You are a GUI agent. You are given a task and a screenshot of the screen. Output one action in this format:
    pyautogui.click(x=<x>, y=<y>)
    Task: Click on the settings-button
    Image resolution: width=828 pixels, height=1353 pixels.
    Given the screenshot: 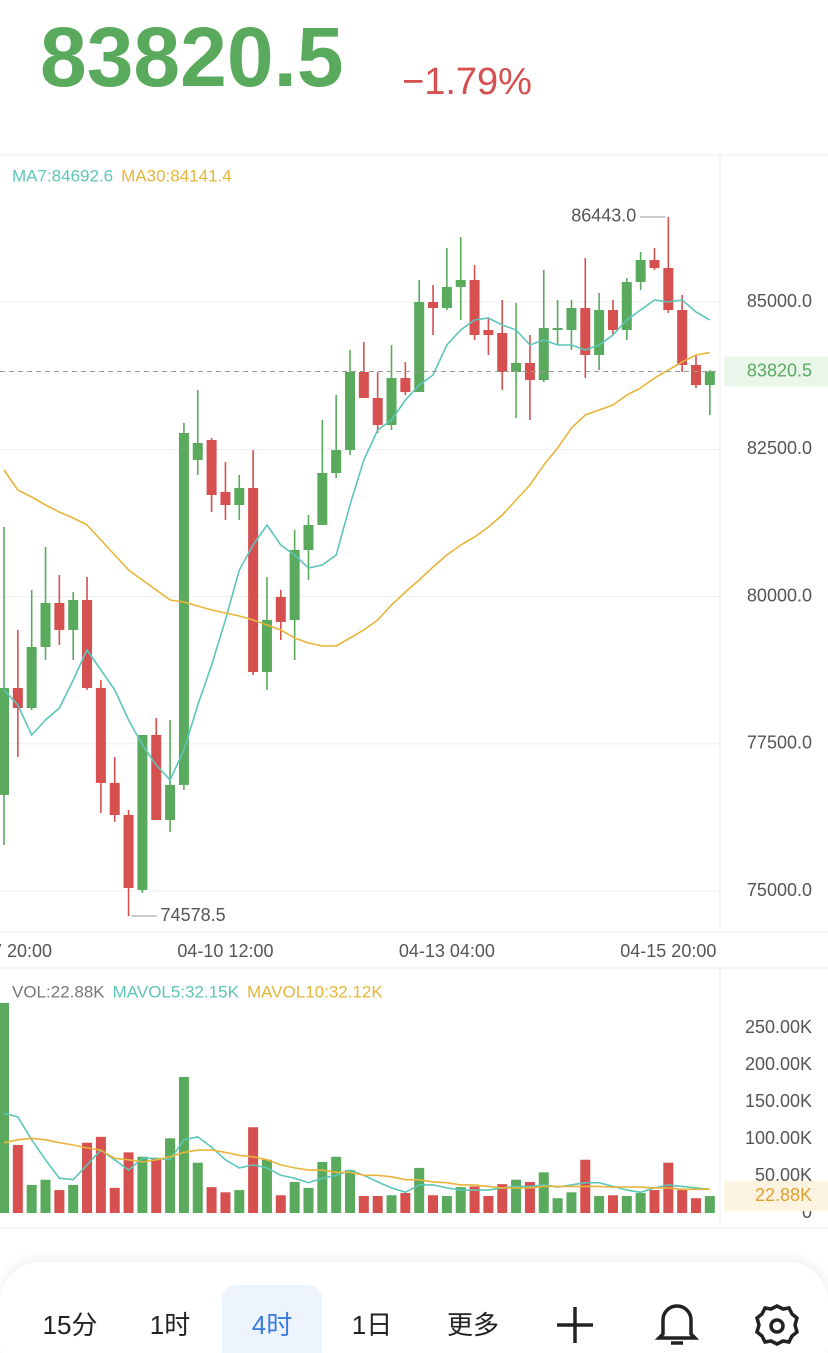 What is the action you would take?
    pyautogui.click(x=777, y=1325)
    